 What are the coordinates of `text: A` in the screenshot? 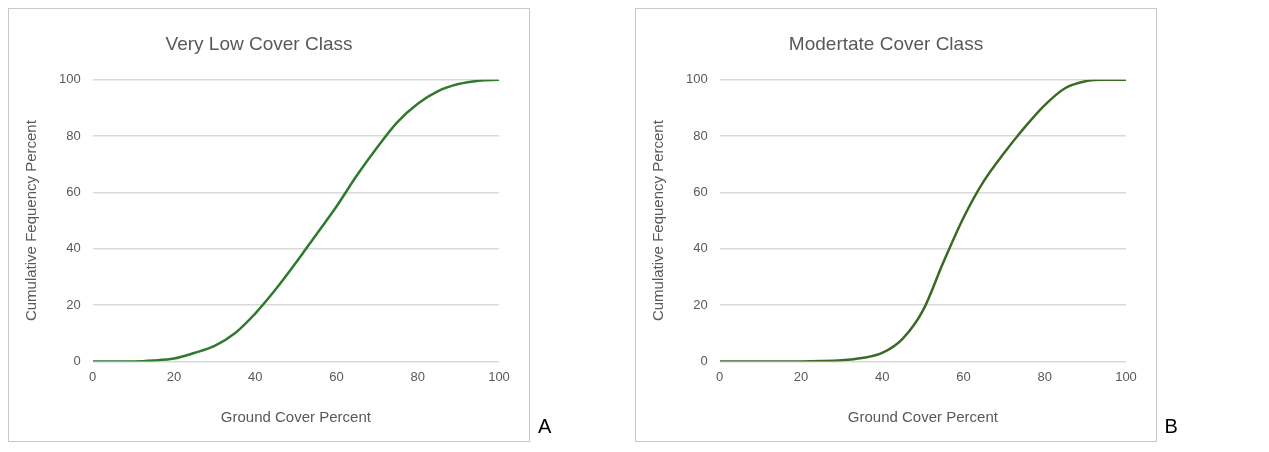 It's located at (545, 426).